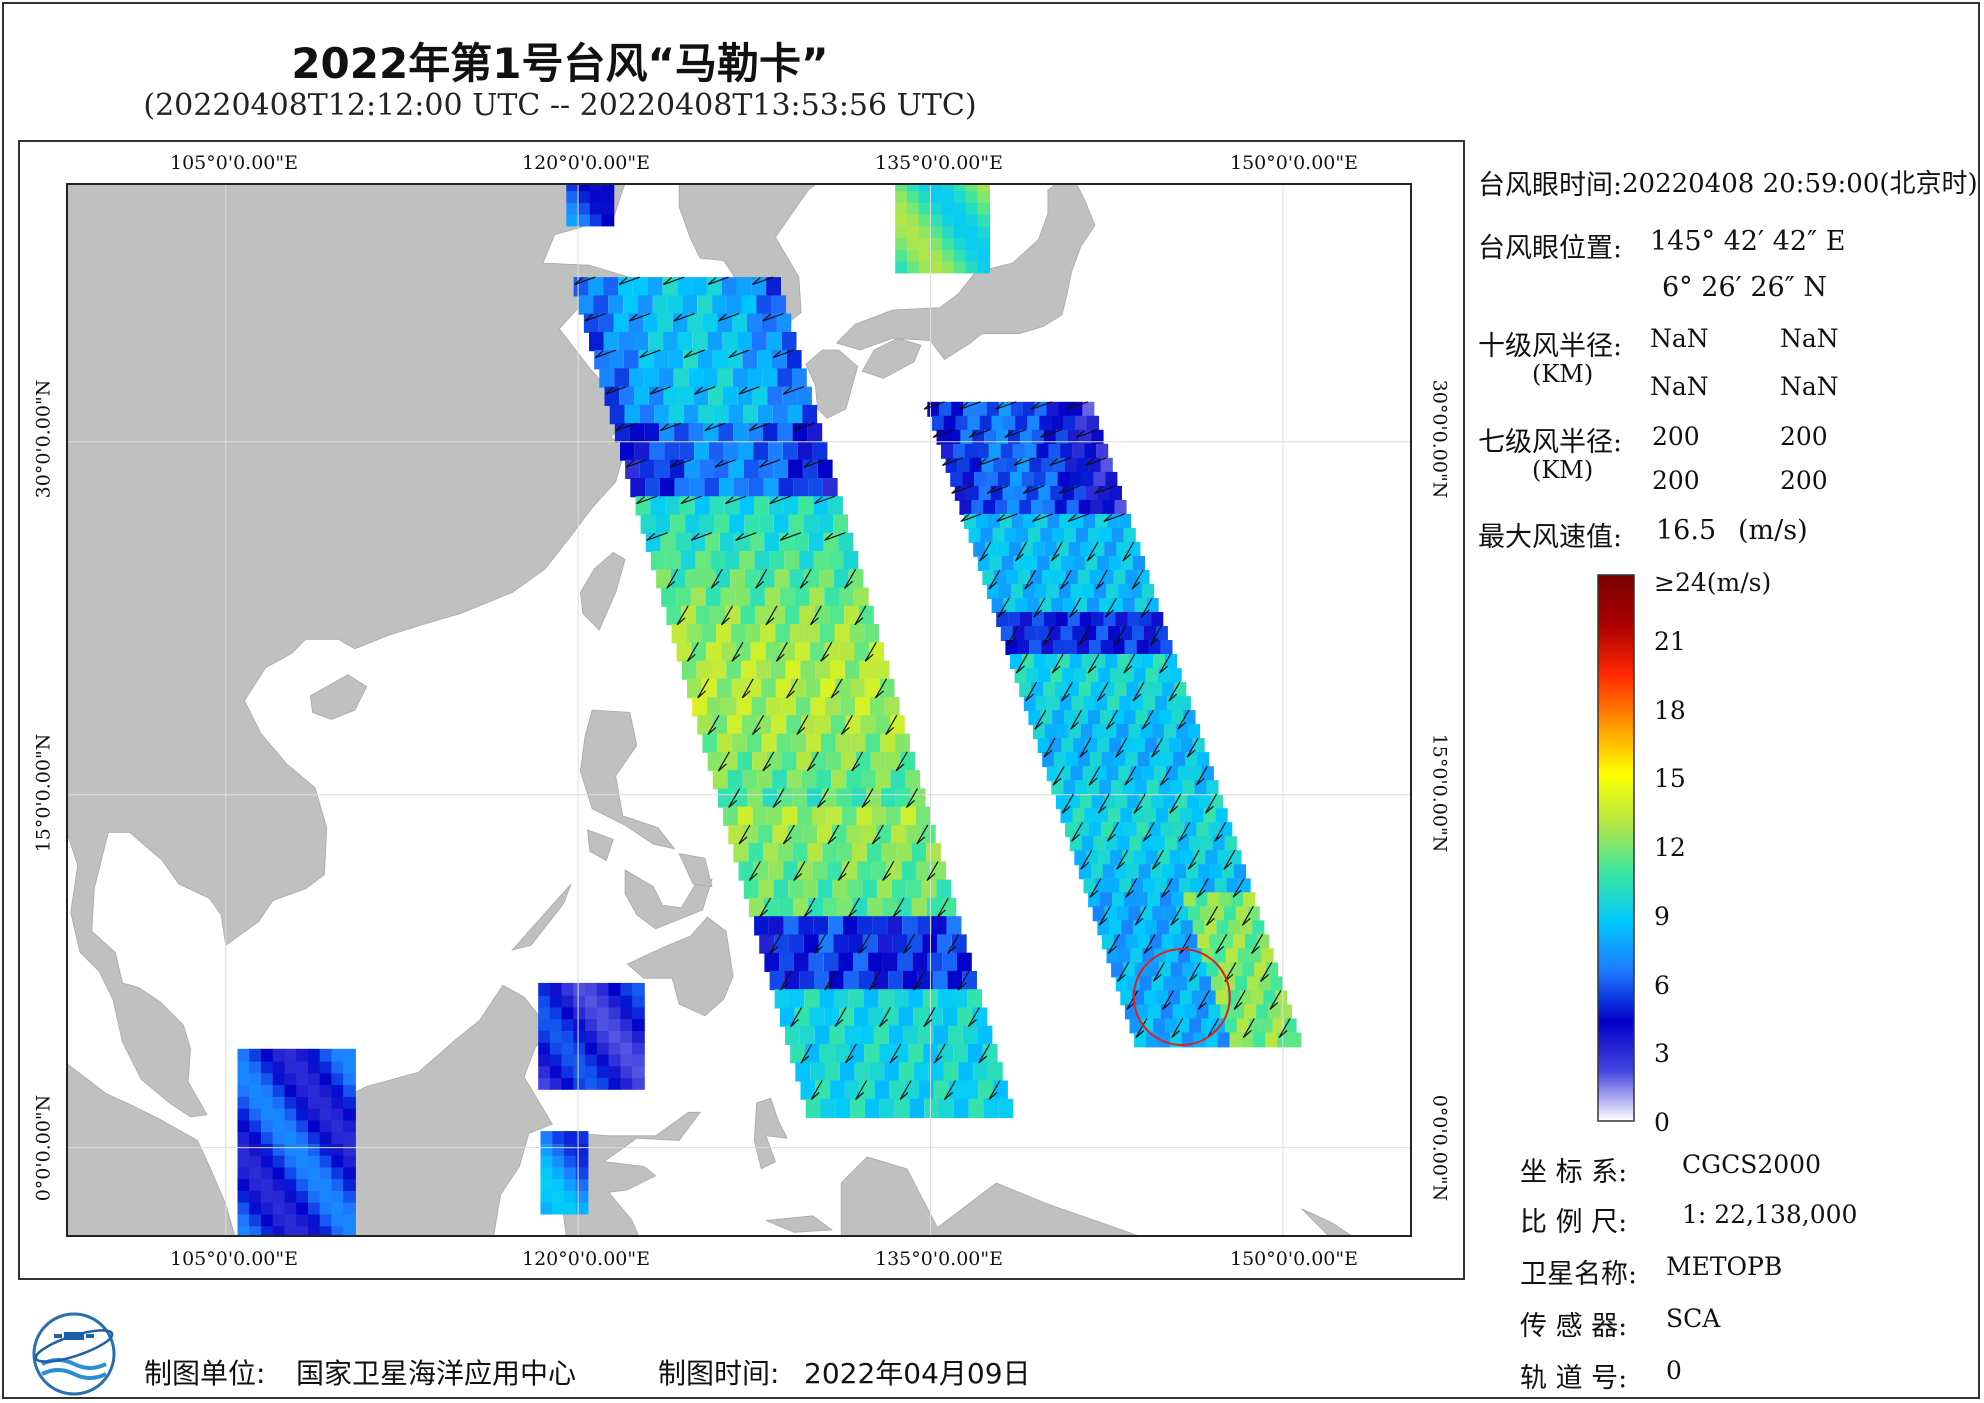 This screenshot has width=1984, height=1403. Describe the element at coordinates (1616, 848) in the screenshot. I see `colorbar` at that location.